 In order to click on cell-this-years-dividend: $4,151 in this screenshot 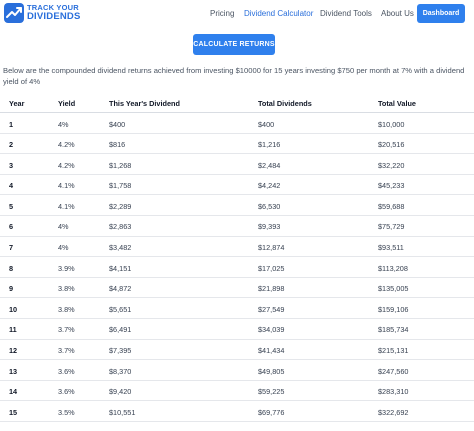, I will do `click(120, 268)`.